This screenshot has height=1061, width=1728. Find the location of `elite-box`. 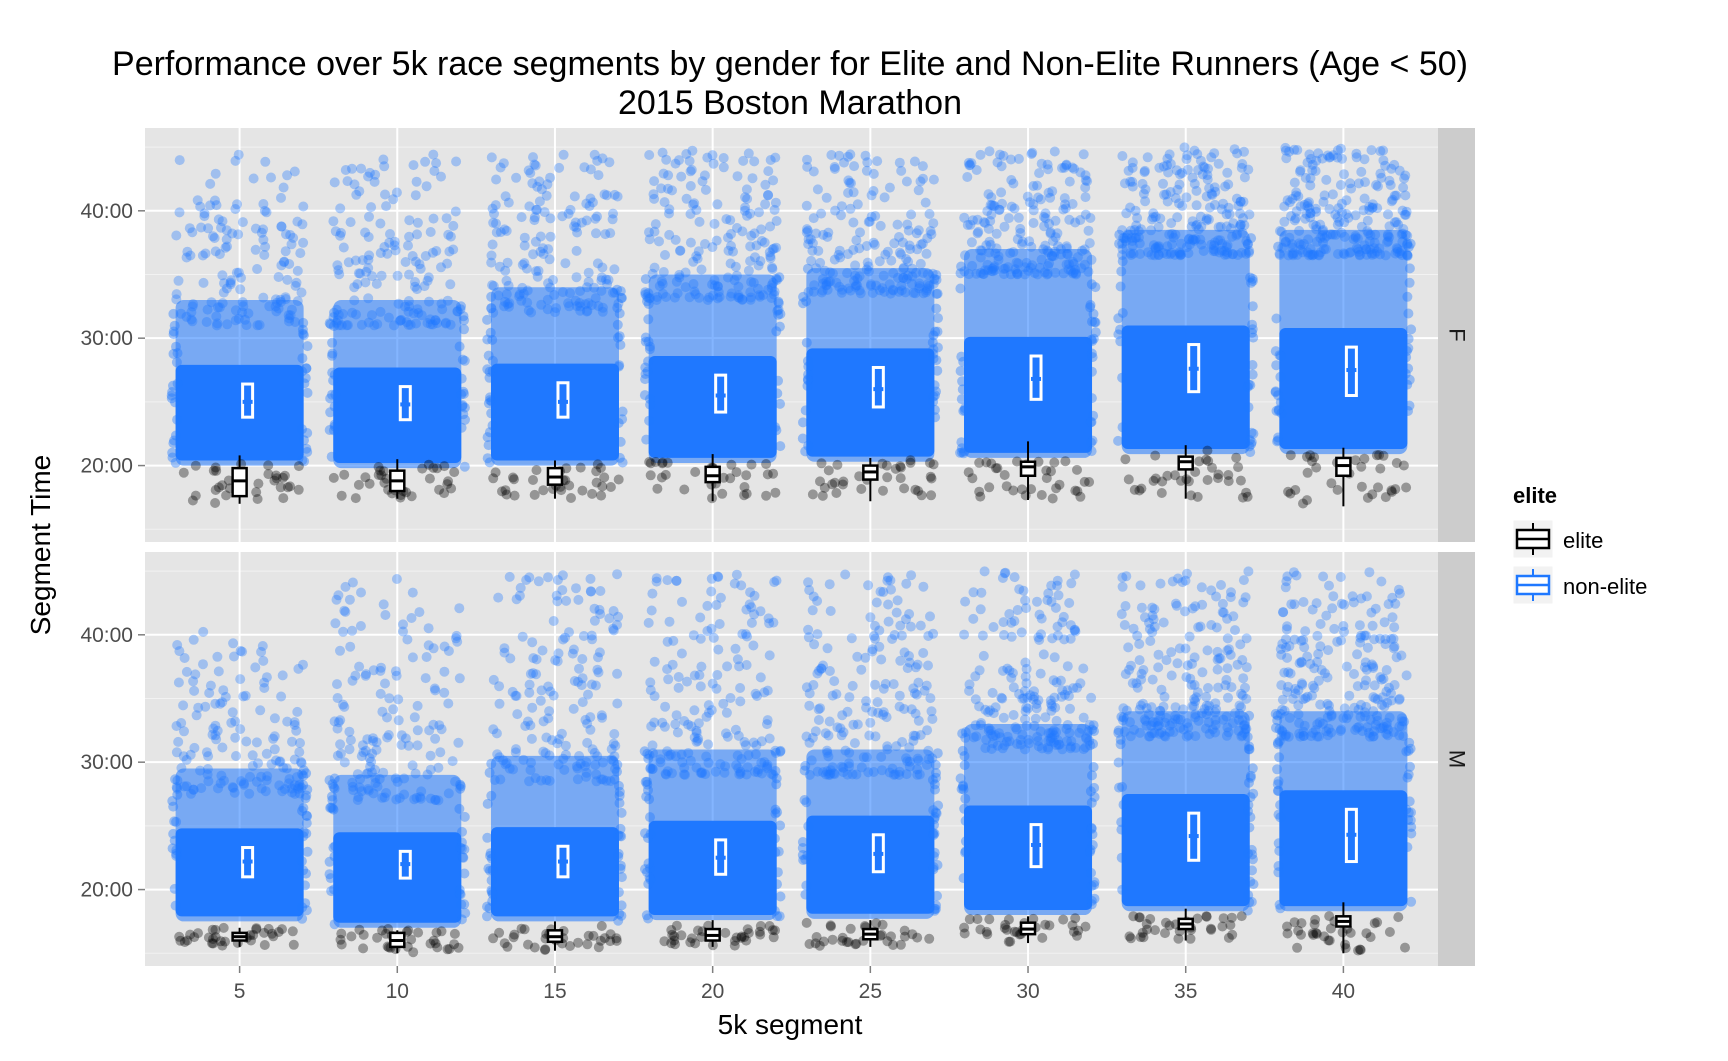

elite-box is located at coordinates (1028, 469).